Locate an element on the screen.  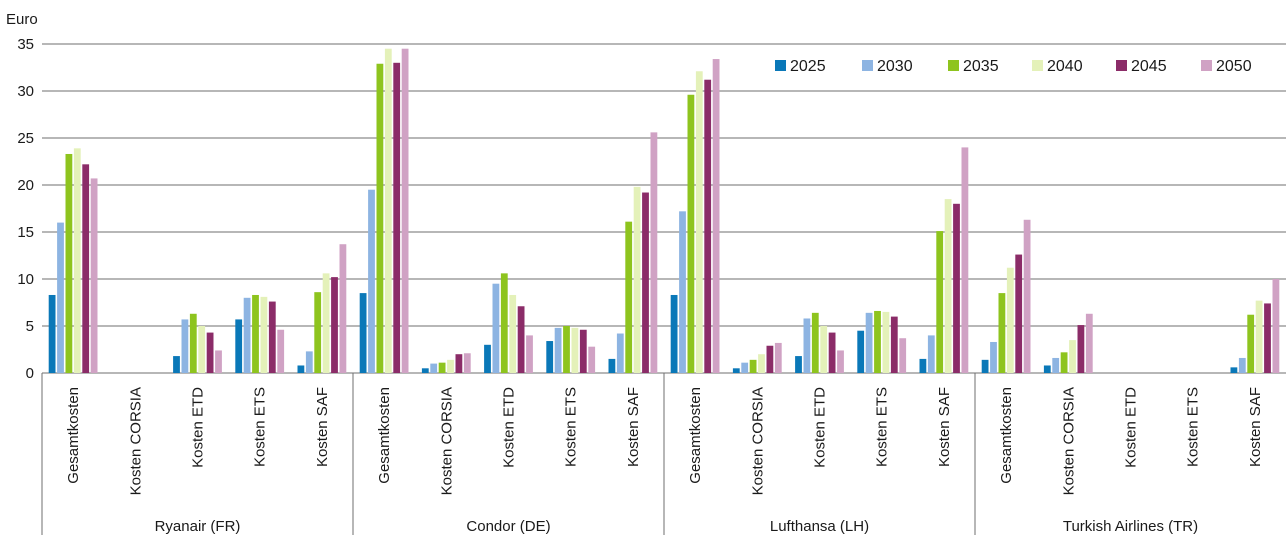
group-label: Turkish Airlines (TR) is located at coordinates (1130, 526).